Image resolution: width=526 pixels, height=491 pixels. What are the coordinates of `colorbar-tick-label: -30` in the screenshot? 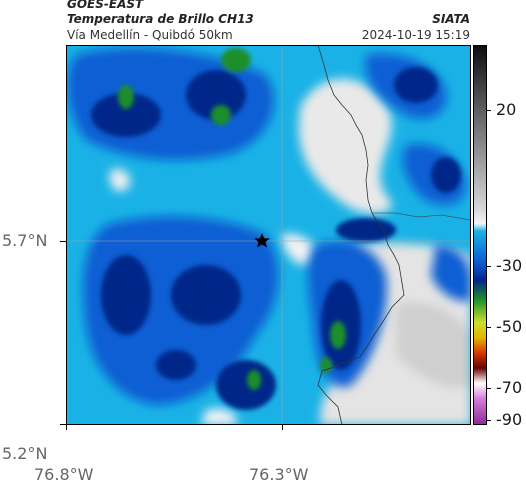 It's located at (509, 265).